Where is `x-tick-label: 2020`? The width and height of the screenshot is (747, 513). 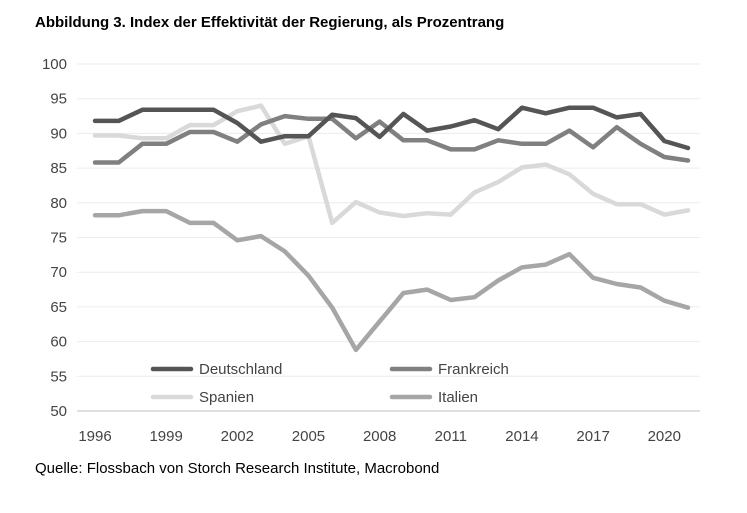 x-tick-label: 2020 is located at coordinates (664, 436).